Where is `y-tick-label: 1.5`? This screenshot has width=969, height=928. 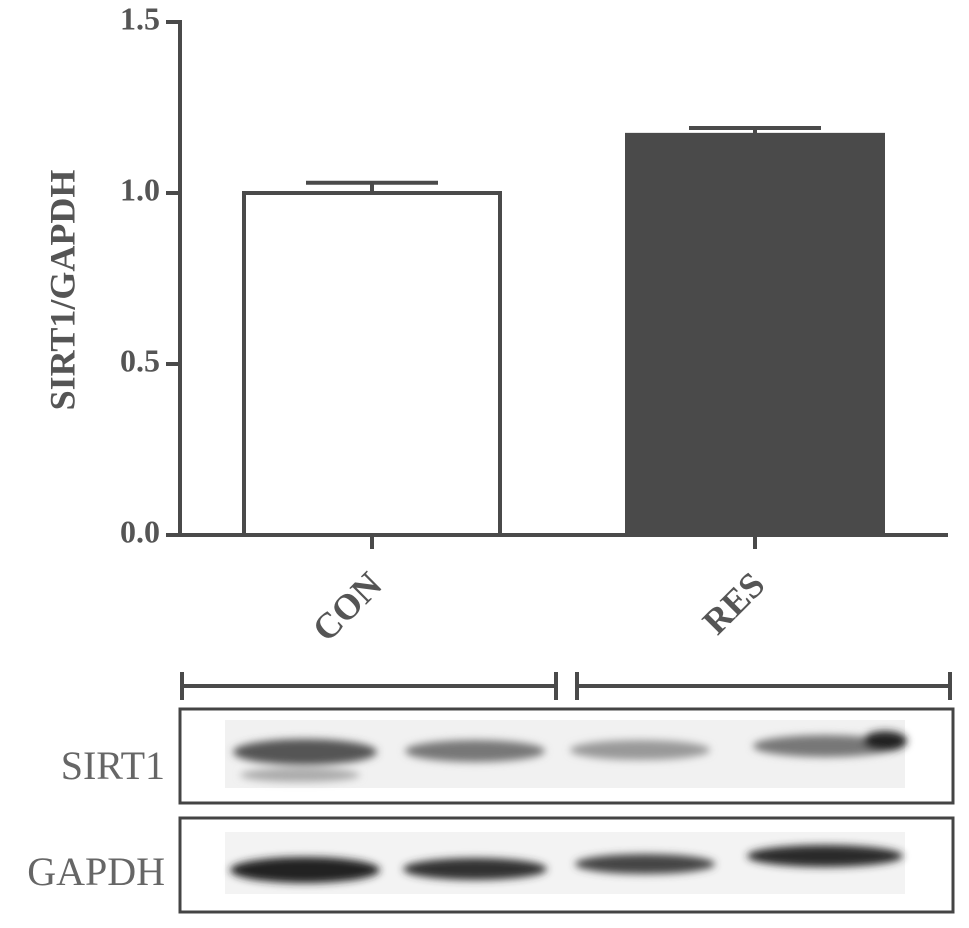
y-tick-label: 1.5 is located at coordinates (140, 18).